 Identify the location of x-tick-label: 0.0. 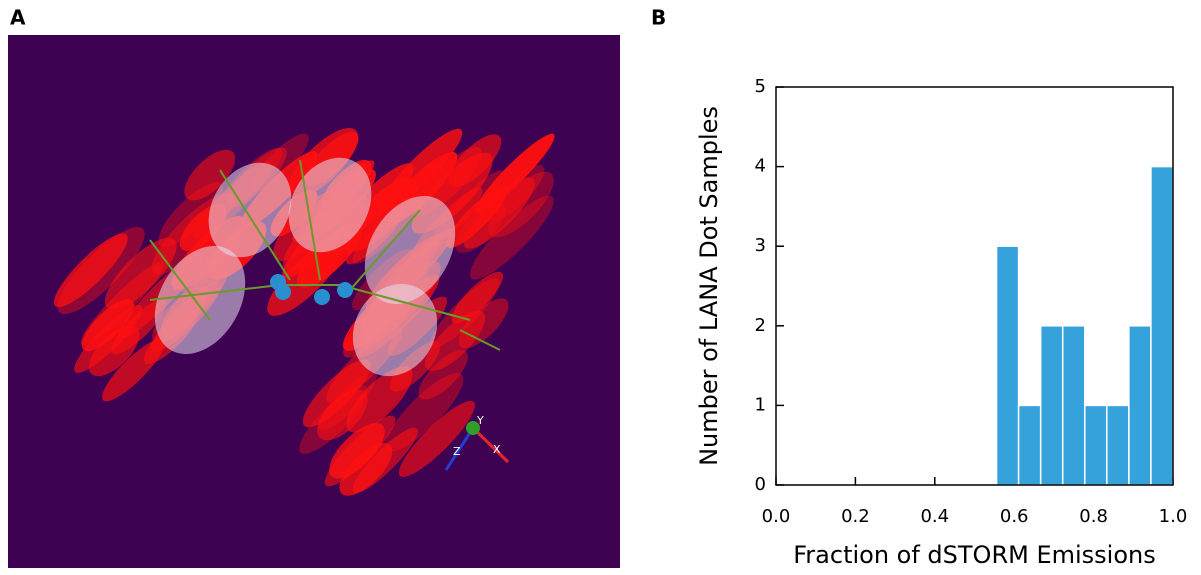
(776, 516).